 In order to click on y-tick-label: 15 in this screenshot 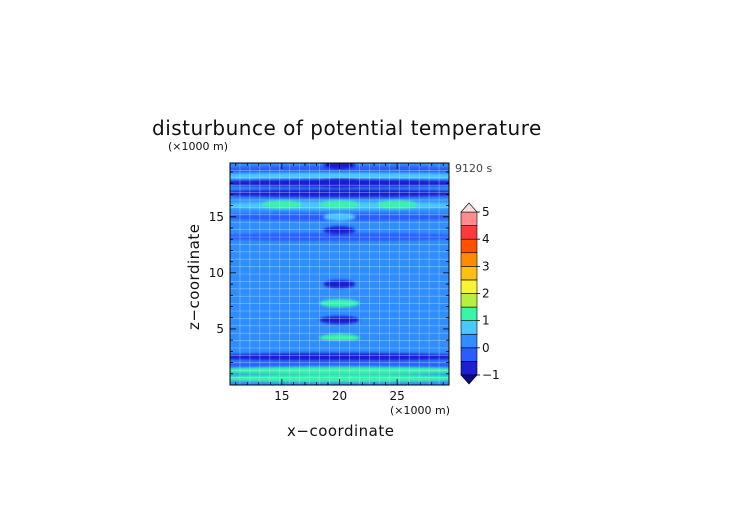, I will do `click(216, 217)`.